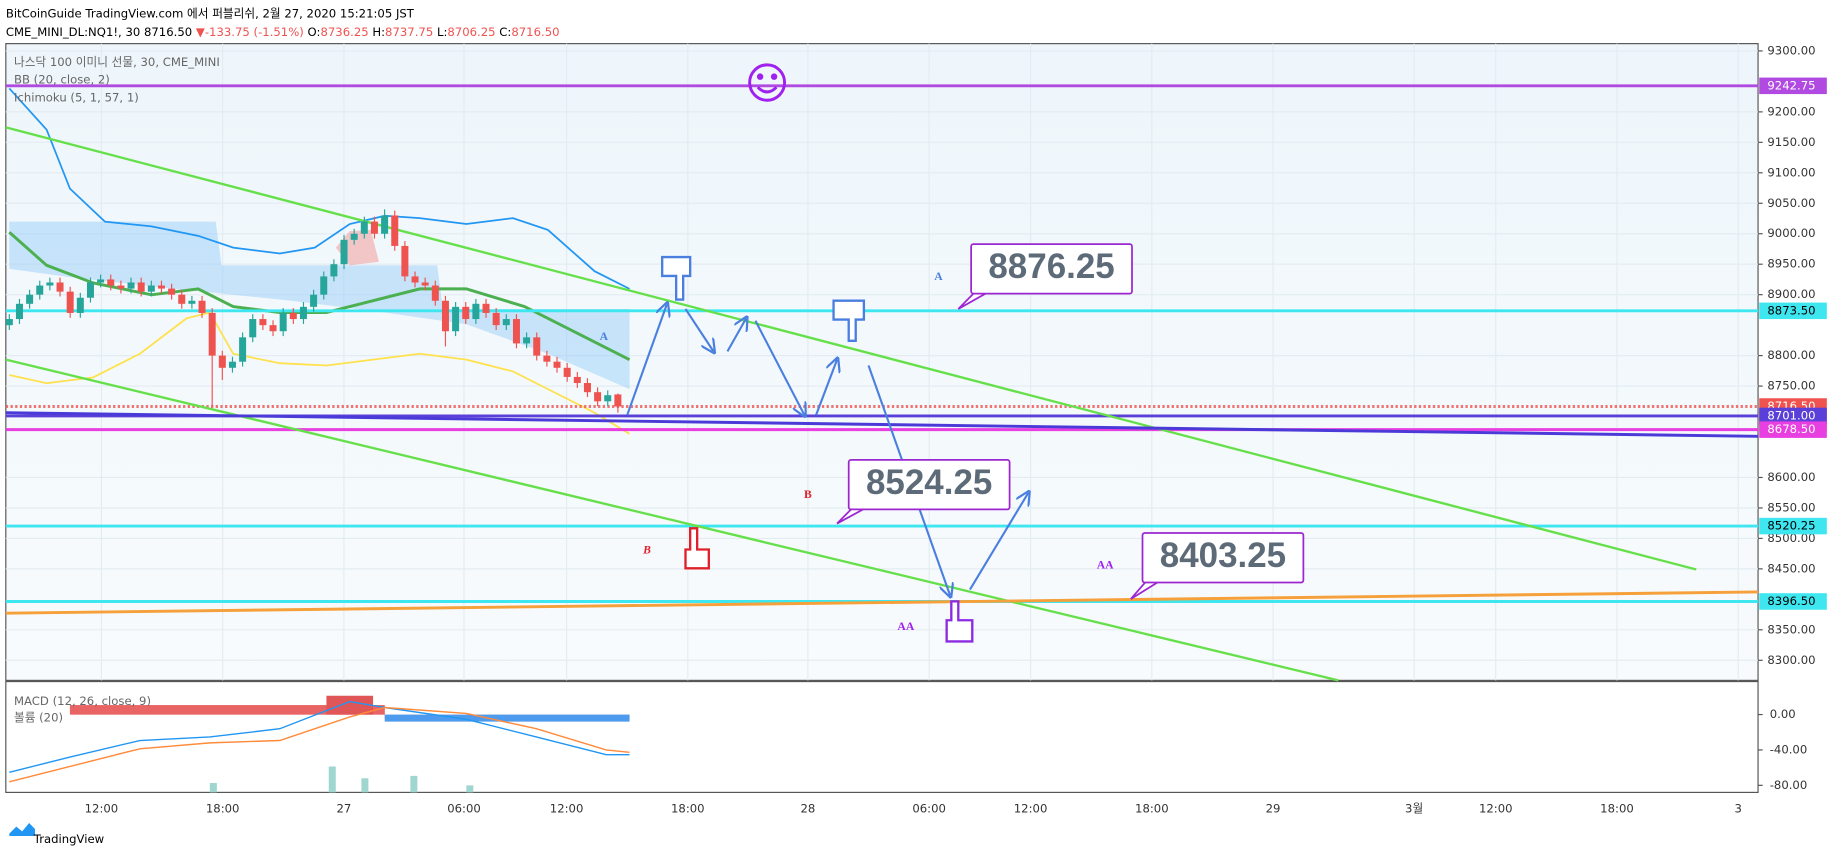 The width and height of the screenshot is (1828, 849). I want to click on smiley, so click(767, 82).